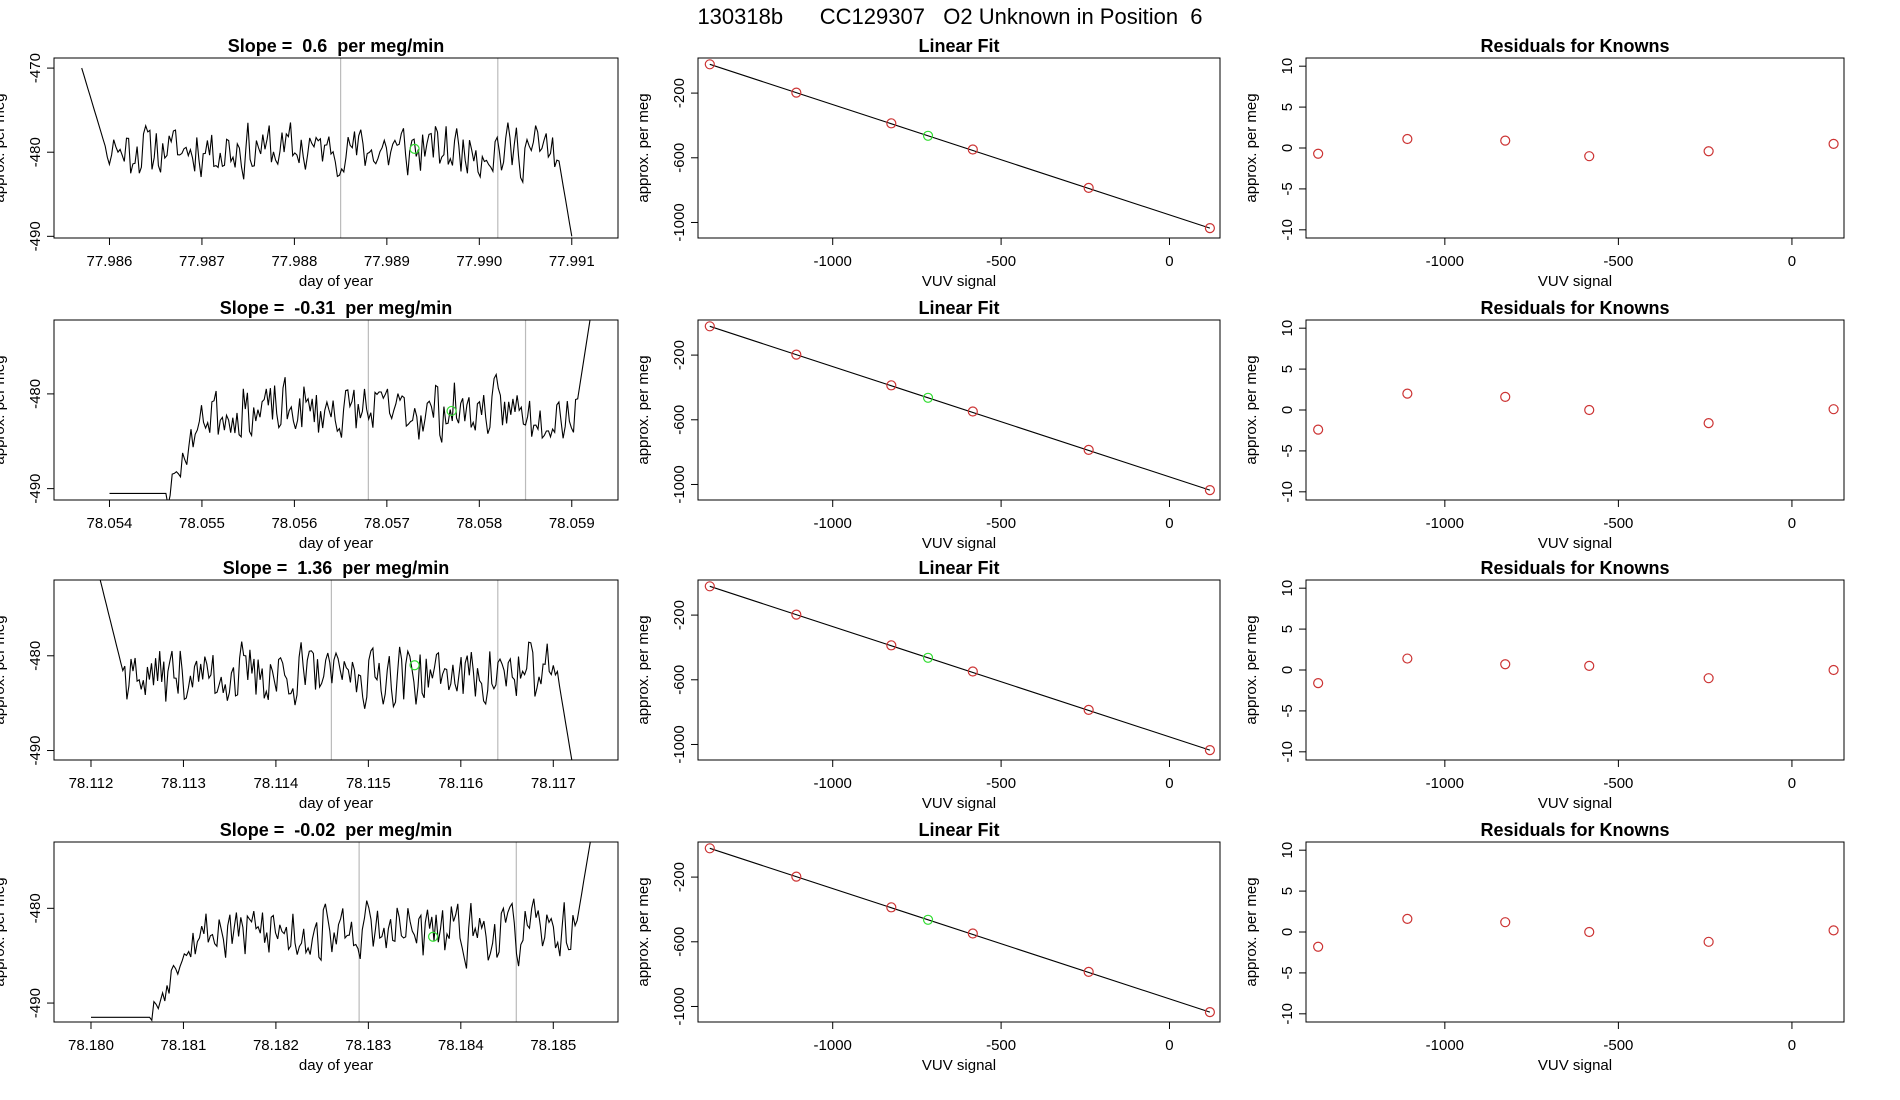  I want to click on y-tick-label: -200, so click(679, 615).